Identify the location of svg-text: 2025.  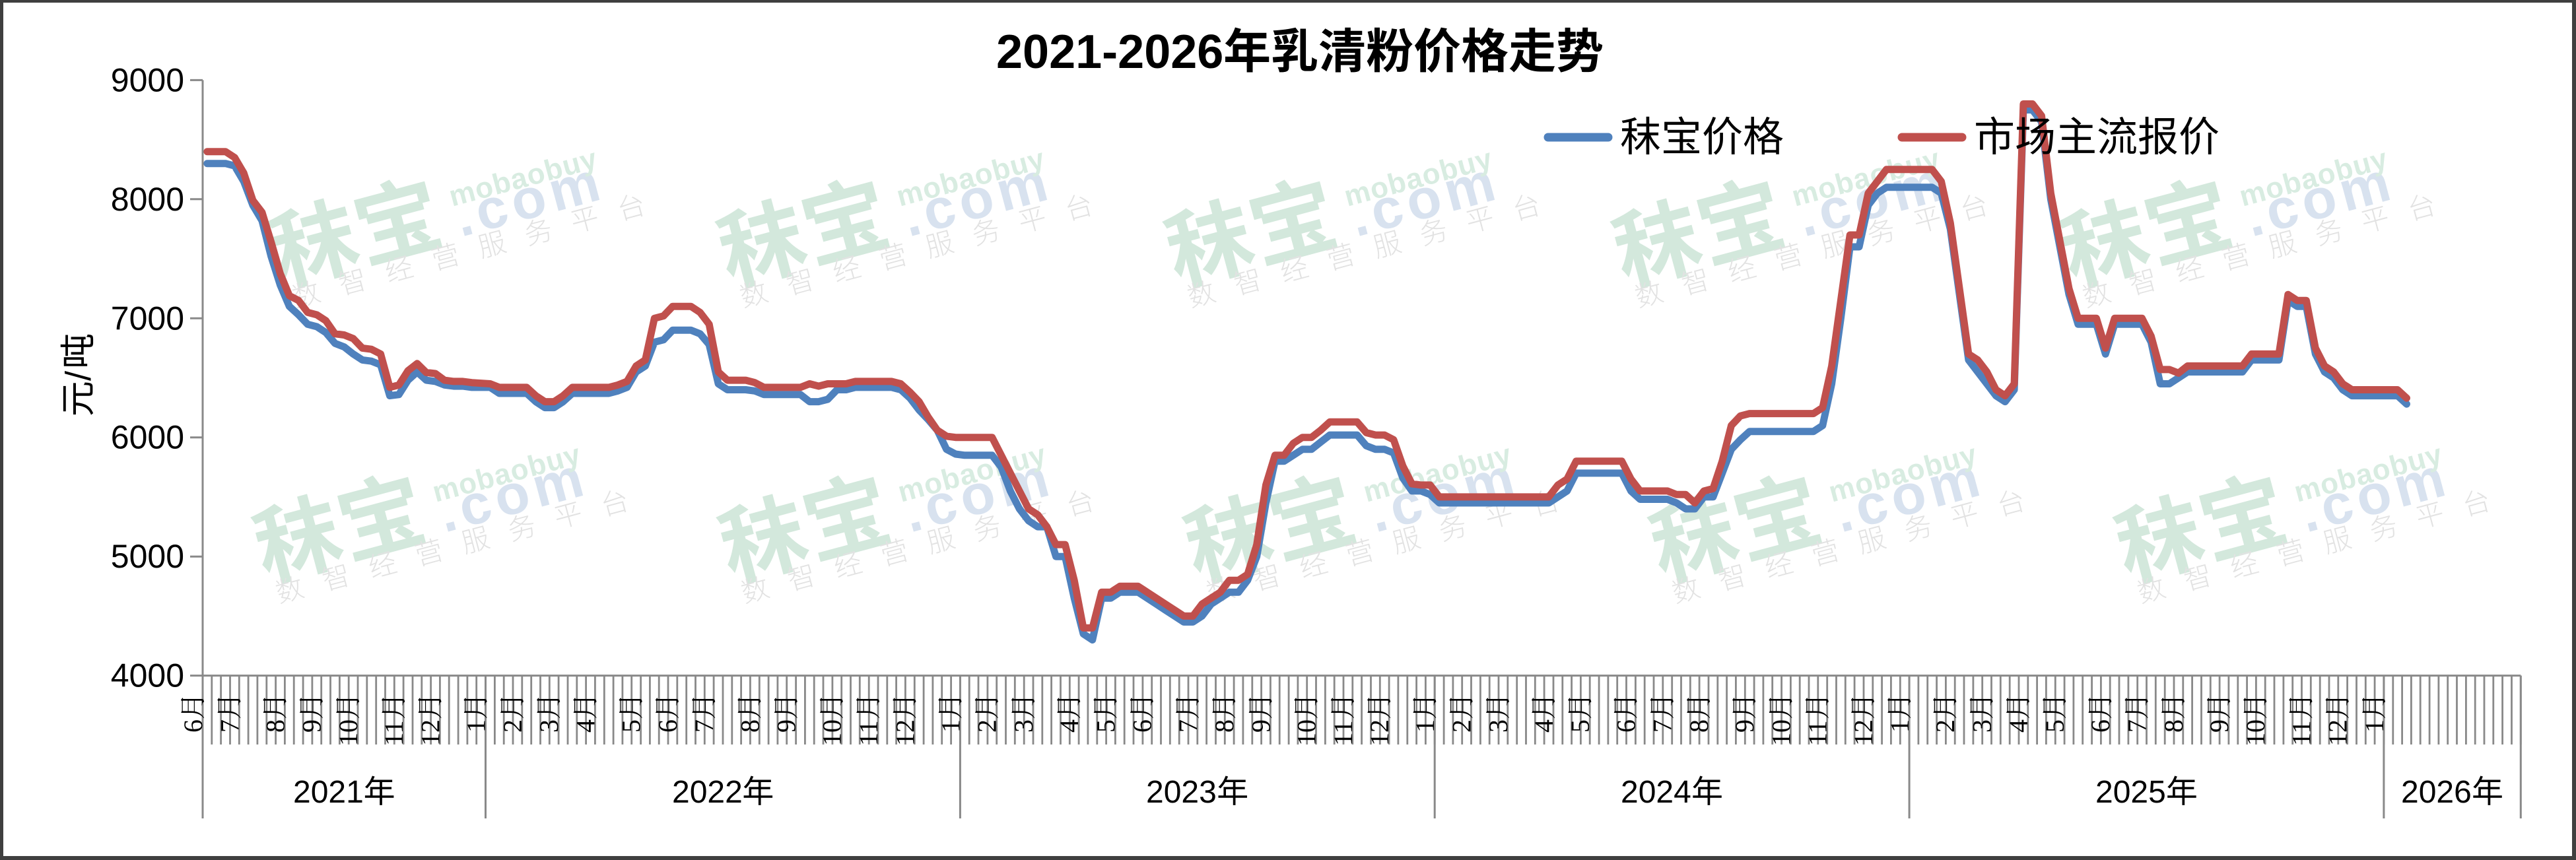
(2131, 792).